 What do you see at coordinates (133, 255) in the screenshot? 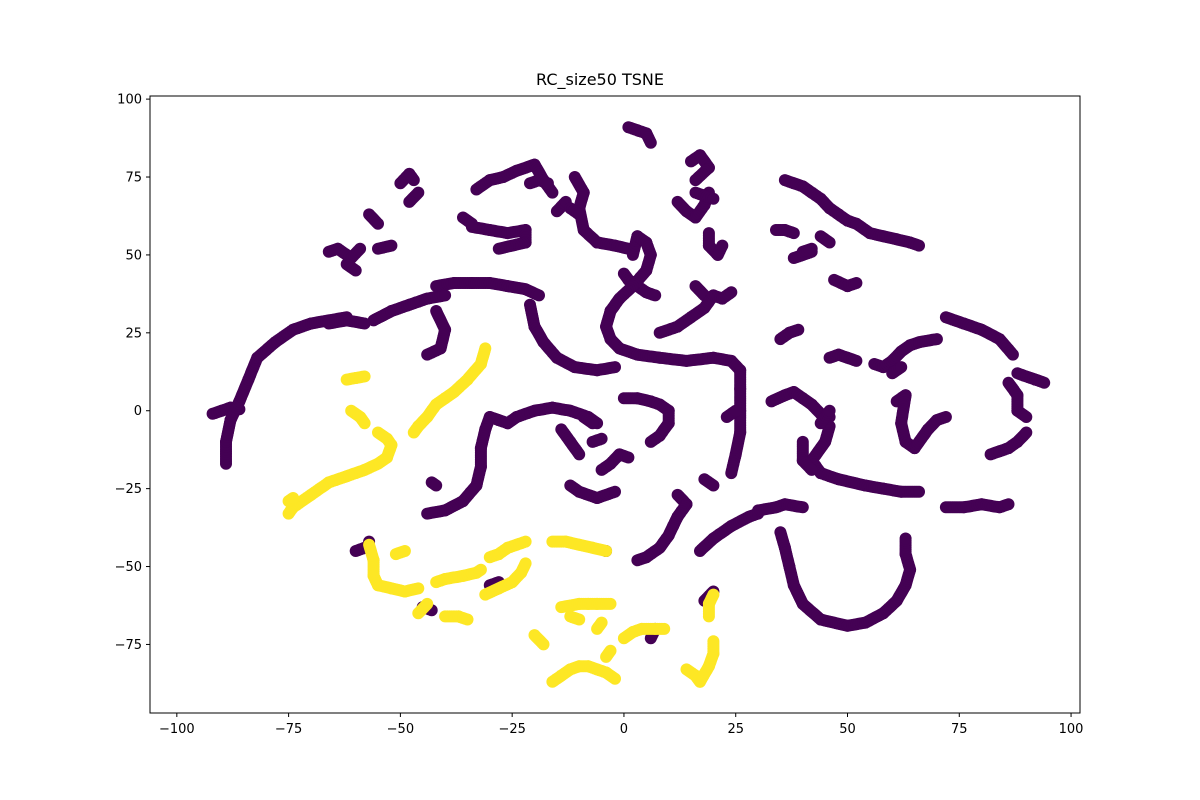
I see `y-tick-label: 50` at bounding box center [133, 255].